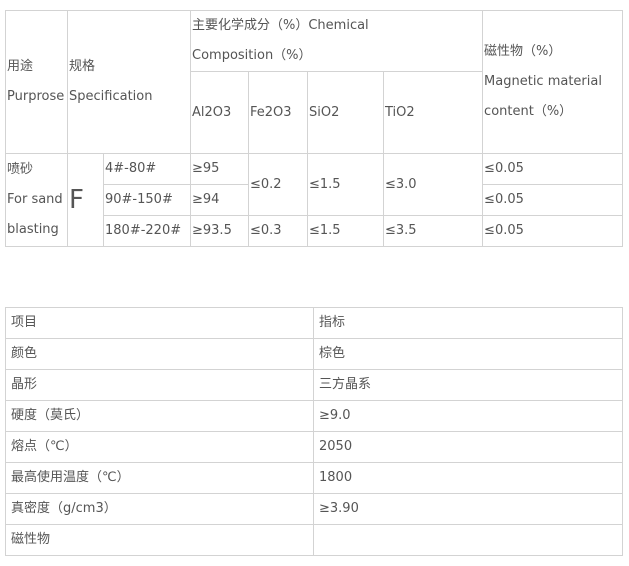 Image resolution: width=629 pixels, height=566 pixels. Describe the element at coordinates (468, 385) in the screenshot. I see `value-cell: 三方晶系` at that location.